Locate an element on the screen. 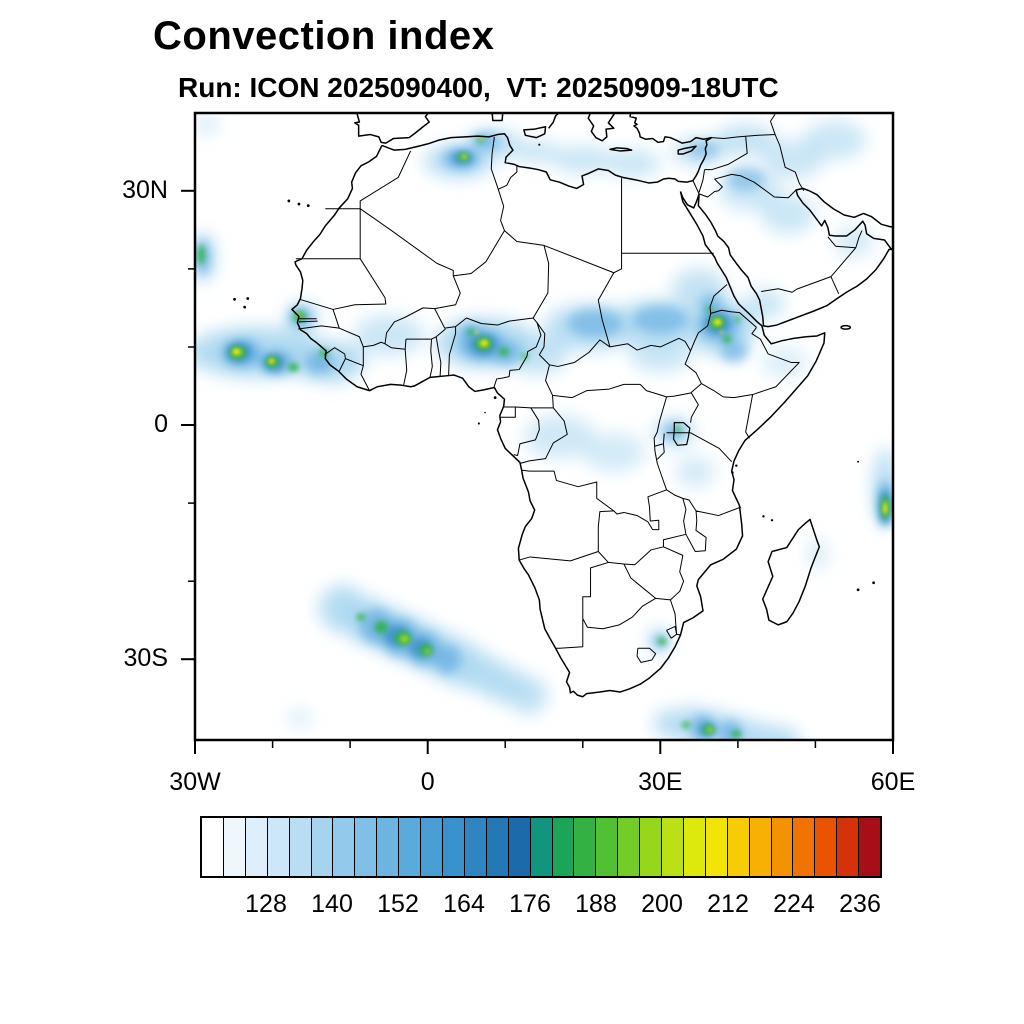  colorbar-tick-label: 128 is located at coordinates (266, 904).